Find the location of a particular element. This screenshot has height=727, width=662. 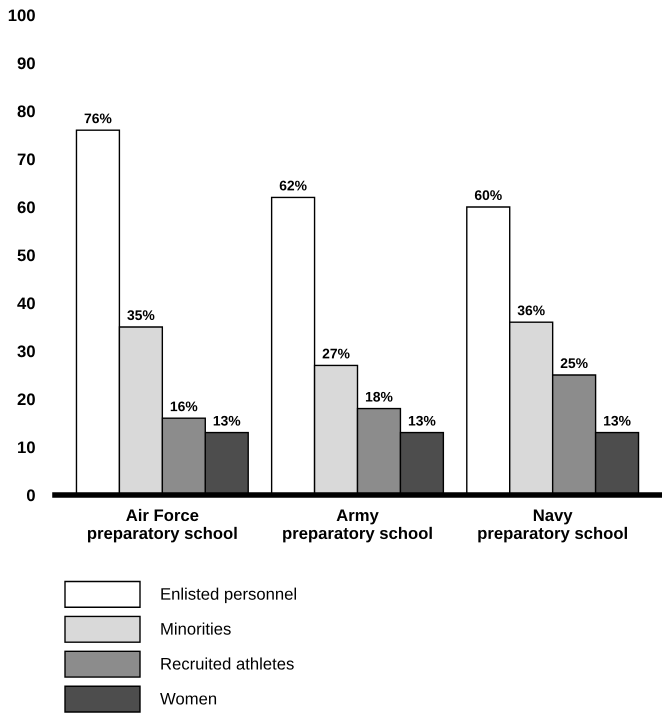

y-tick-label: 100 is located at coordinates (21, 15).